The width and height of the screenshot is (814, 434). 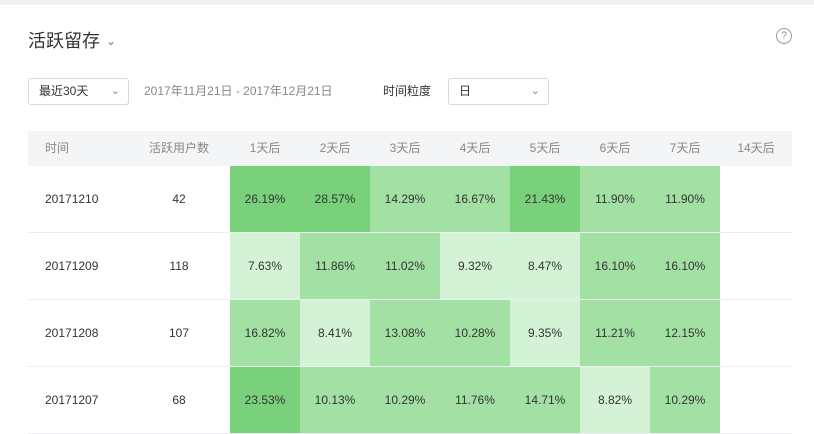 What do you see at coordinates (335, 333) in the screenshot?
I see `retention-cell: 8.41%` at bounding box center [335, 333].